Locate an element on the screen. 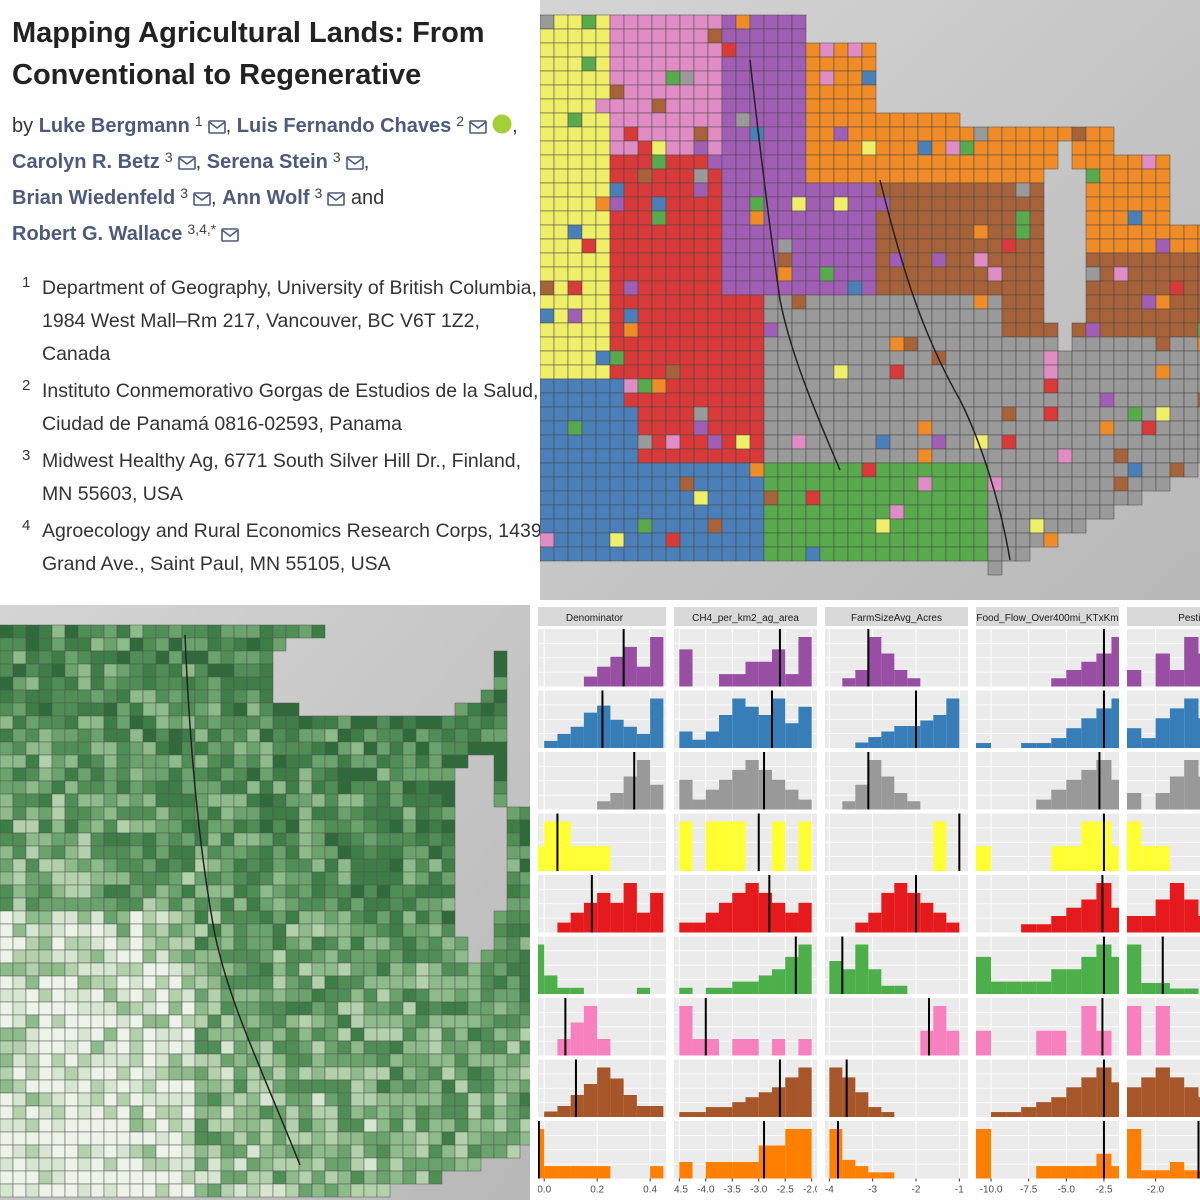 The image size is (1200, 1200). author-name: Carolyn R. Betz is located at coordinates (86, 162).